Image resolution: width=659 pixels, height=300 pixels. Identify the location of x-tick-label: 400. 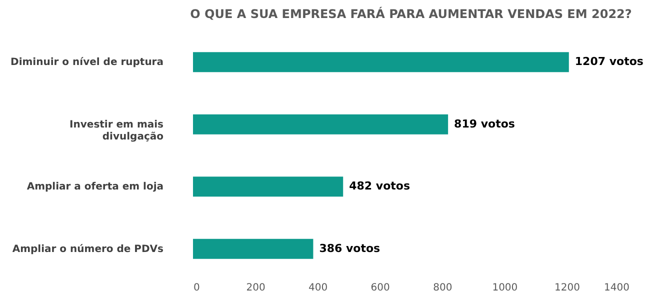
(318, 288).